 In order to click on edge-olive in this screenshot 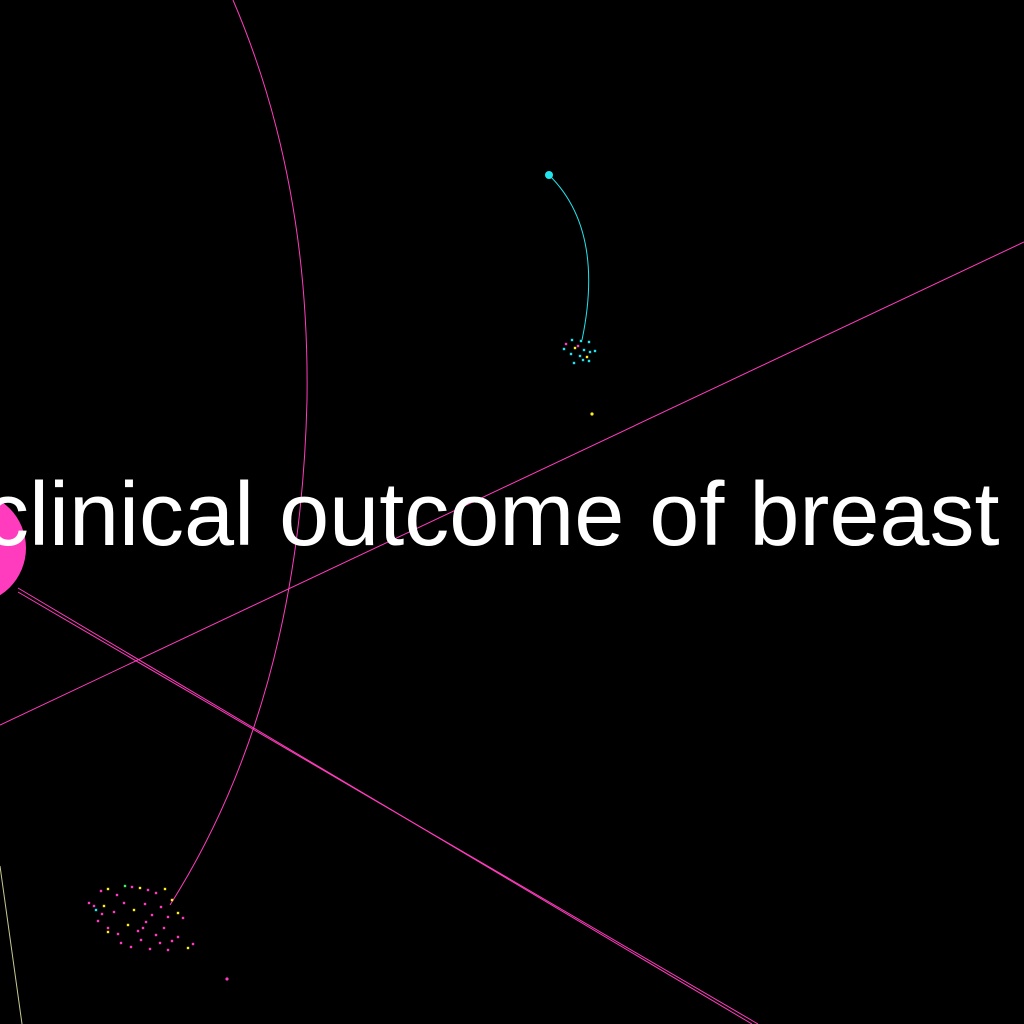, I will do `click(11, 944)`.